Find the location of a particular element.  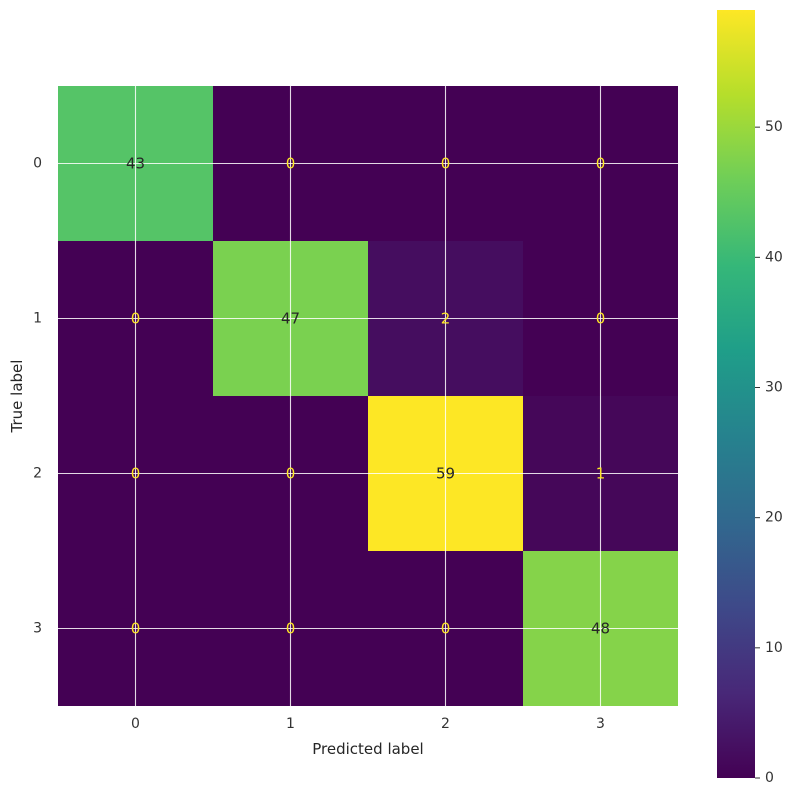

colorbar: 0 10 20 30 40 50 is located at coordinates (750, 398).